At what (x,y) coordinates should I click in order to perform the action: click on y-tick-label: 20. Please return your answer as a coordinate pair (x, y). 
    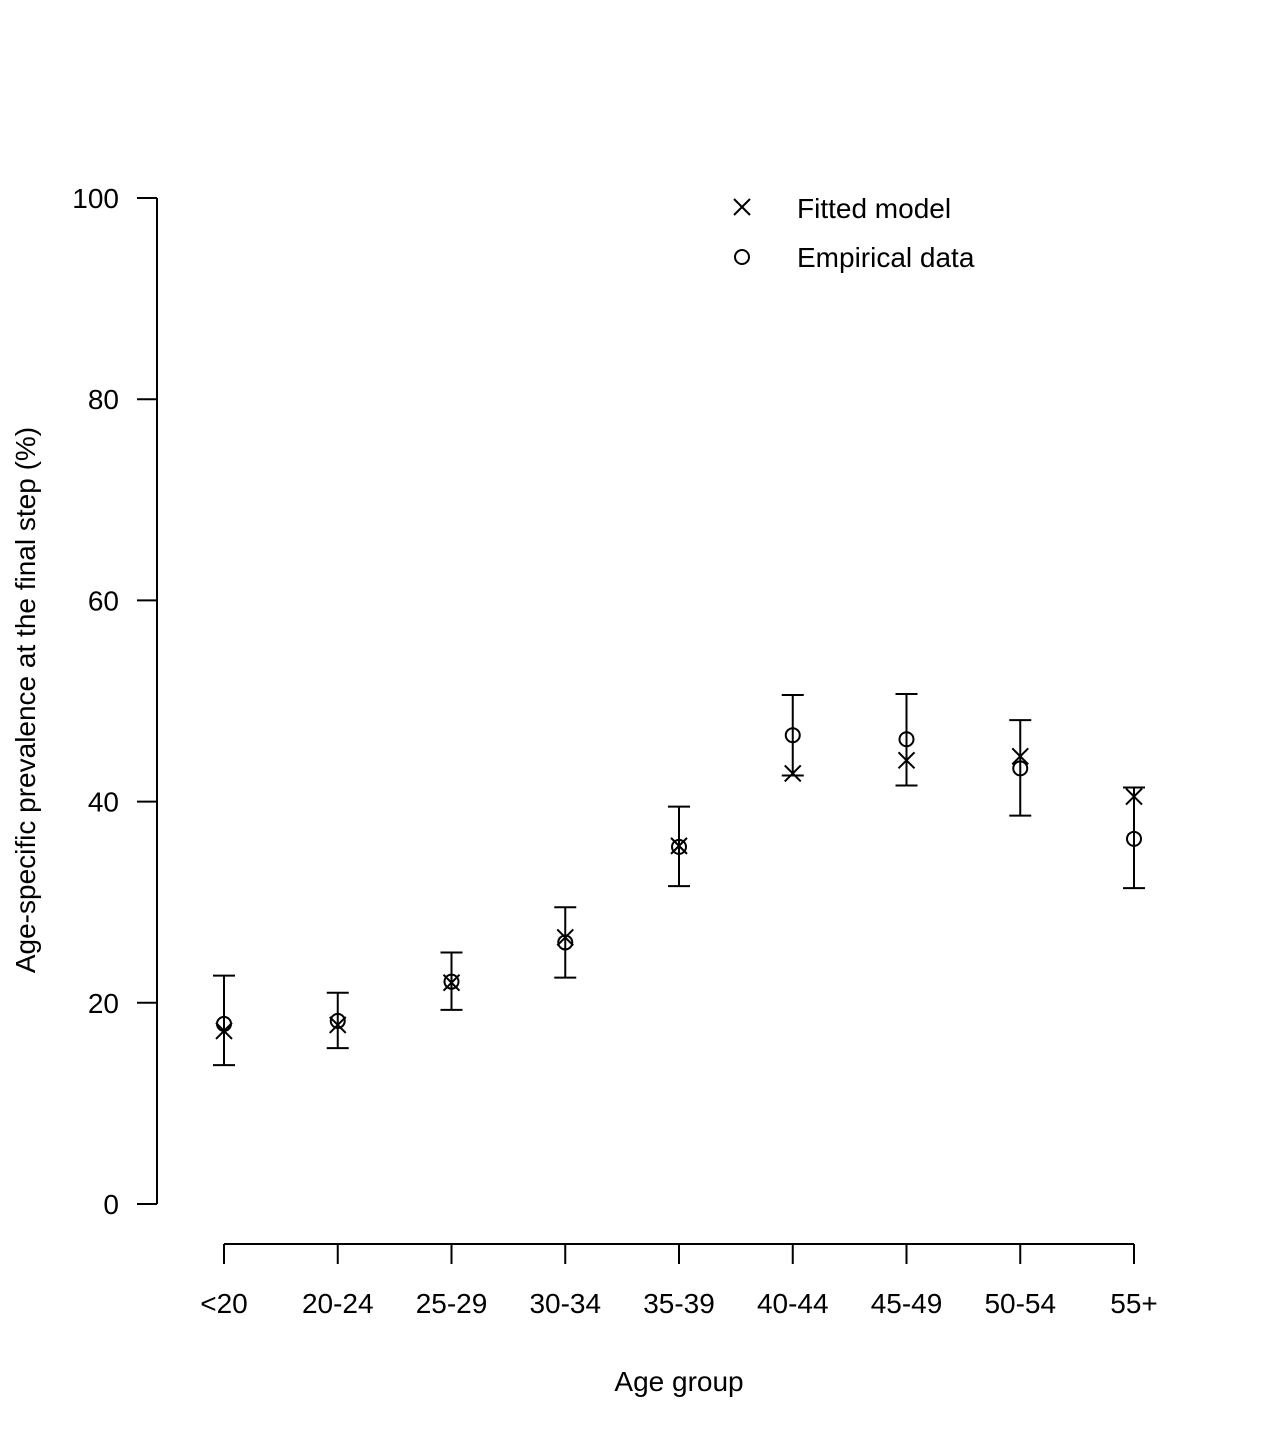
    Looking at the image, I should click on (103, 1003).